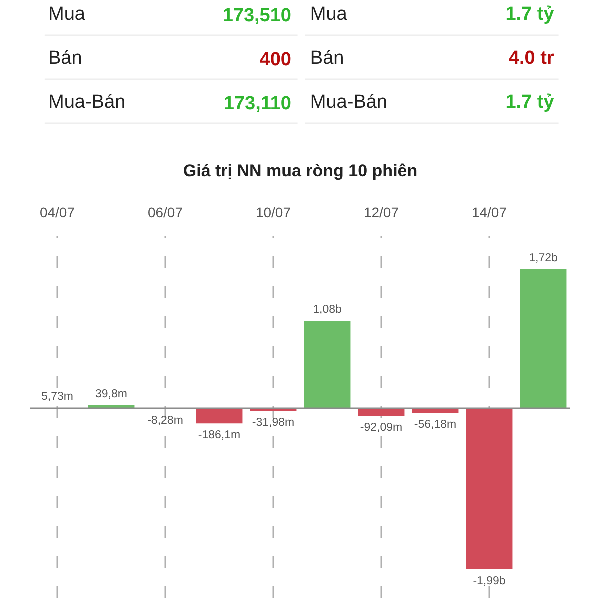 The width and height of the screenshot is (600, 600). Describe the element at coordinates (382, 212) in the screenshot. I see `x-tick-label: 12/07` at that location.